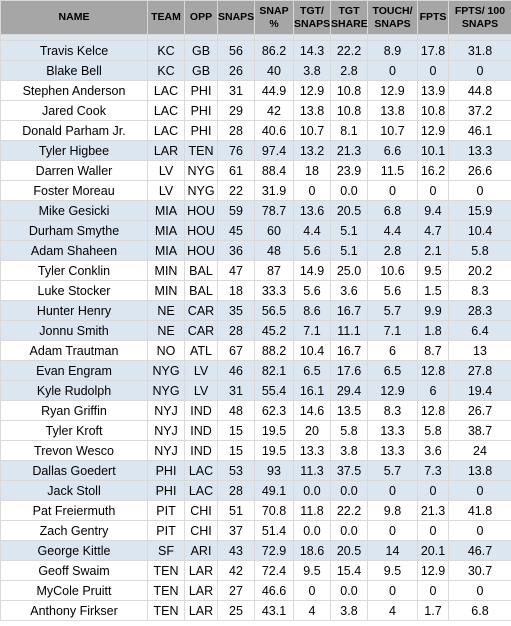 This screenshot has height=626, width=511. What do you see at coordinates (312, 50) in the screenshot?
I see `cell-tgt-per-snaps: 14.3` at bounding box center [312, 50].